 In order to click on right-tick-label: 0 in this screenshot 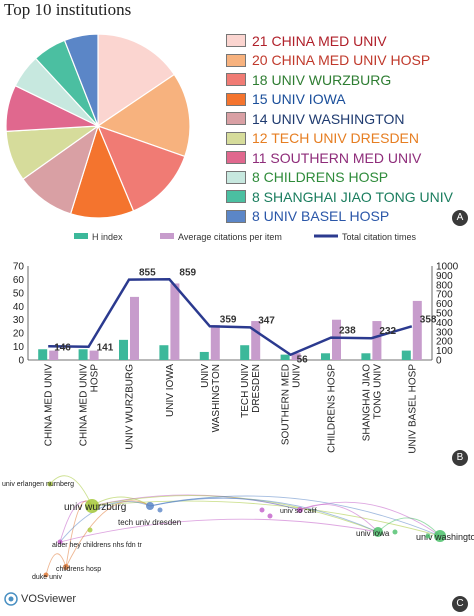, I will do `click(439, 361)`.